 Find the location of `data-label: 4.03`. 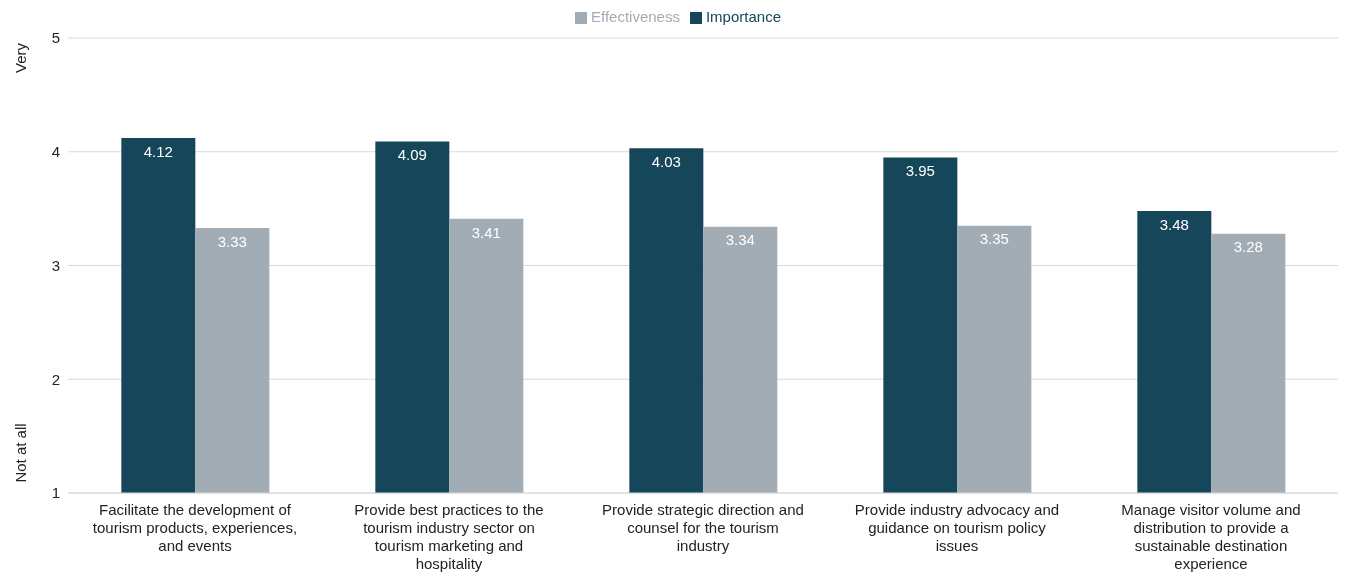

data-label: 4.03 is located at coordinates (666, 161).